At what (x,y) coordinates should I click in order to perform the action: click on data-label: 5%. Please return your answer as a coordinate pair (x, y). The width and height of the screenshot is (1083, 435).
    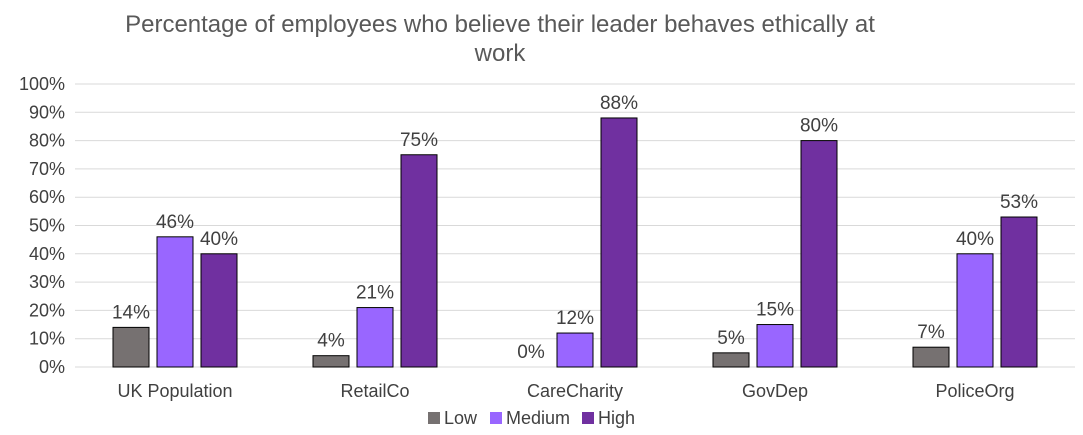
    Looking at the image, I should click on (731, 338).